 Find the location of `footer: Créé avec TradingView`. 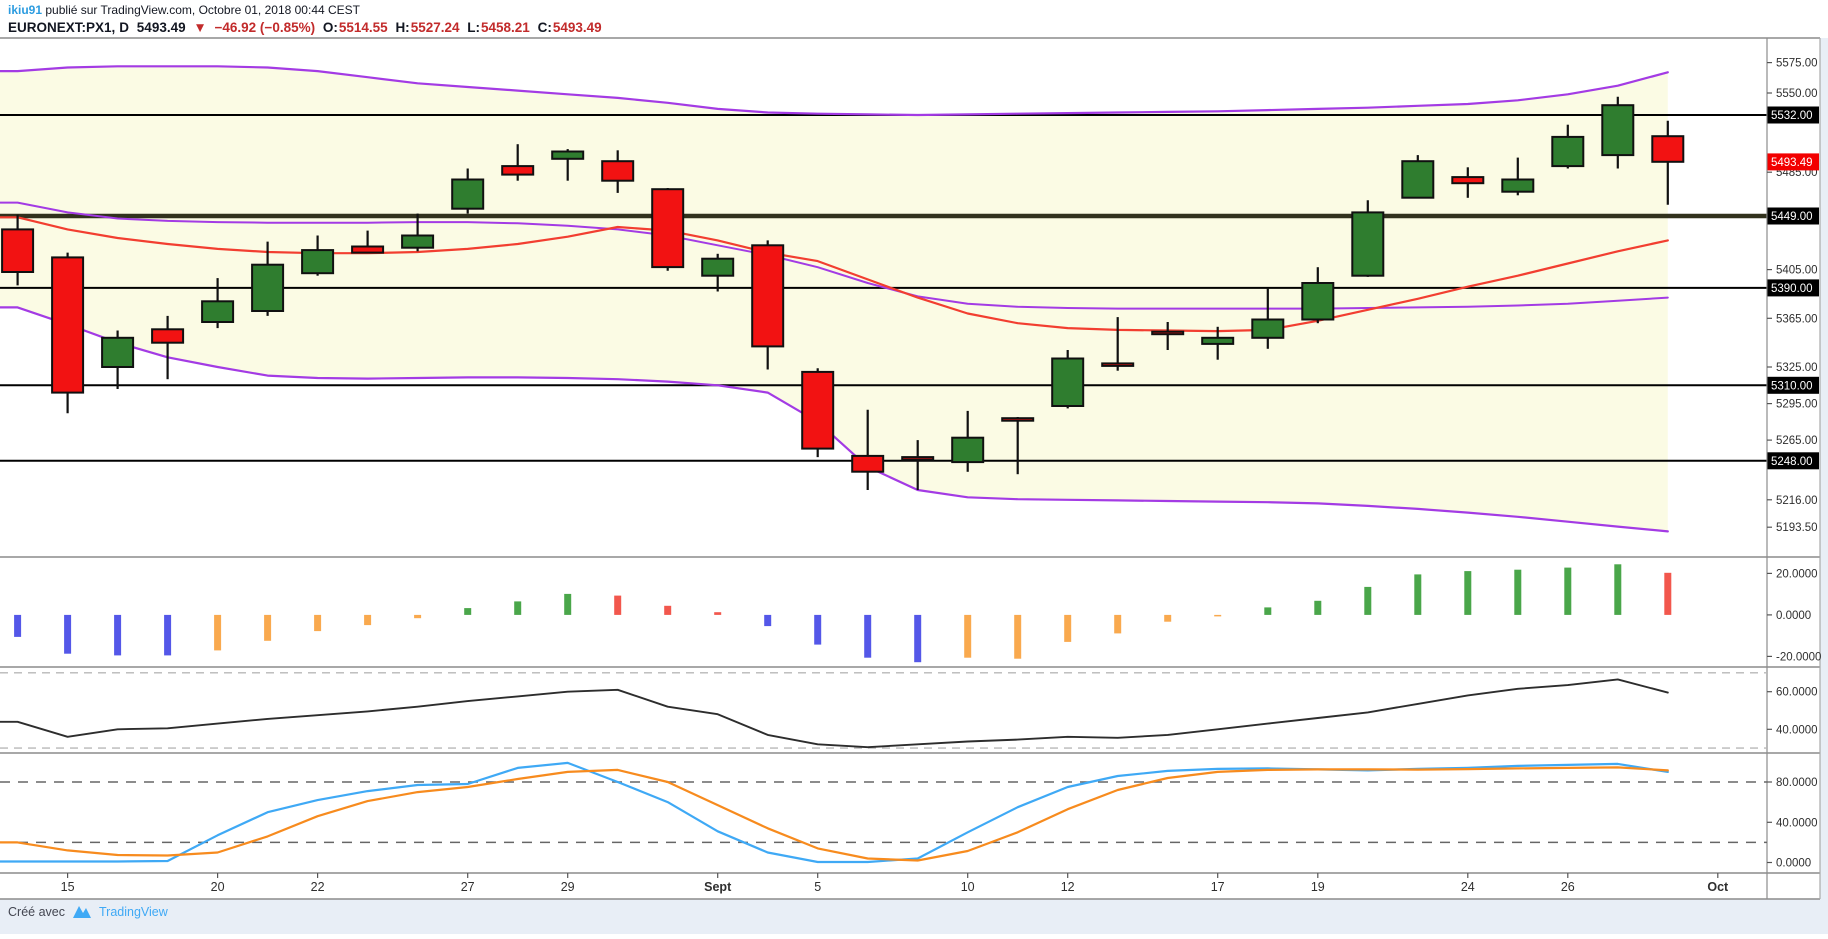

footer: Créé avec TradingView is located at coordinates (88, 911).